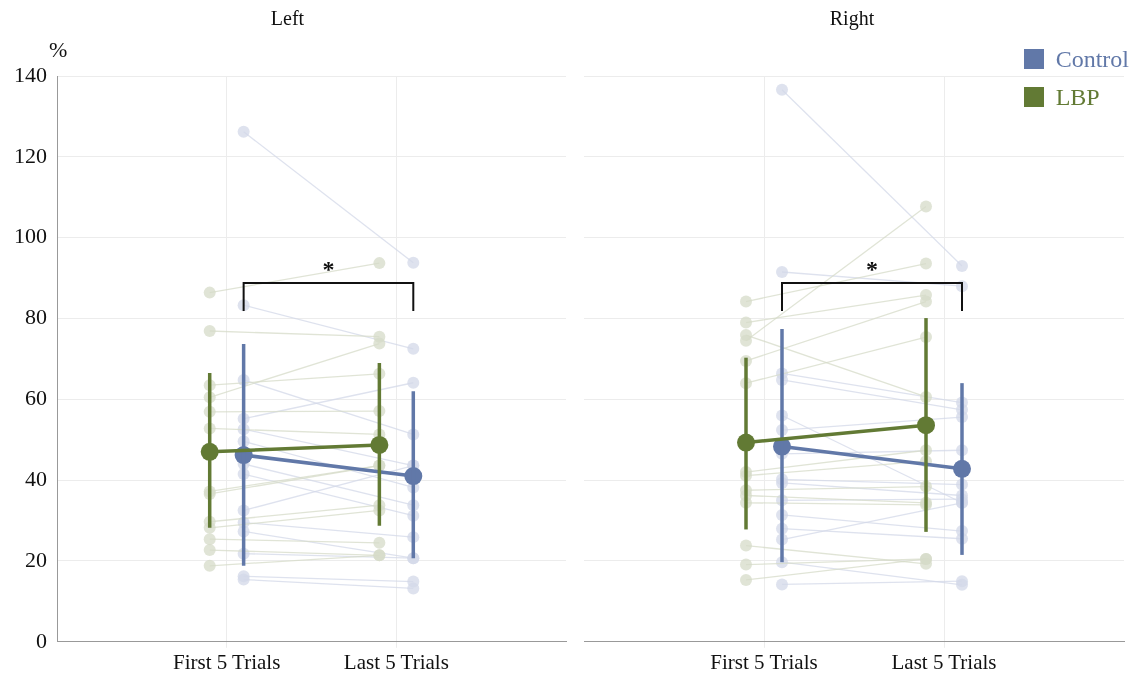 Image resolution: width=1133 pixels, height=685 pixels. Describe the element at coordinates (287, 18) in the screenshot. I see `chart-title: Left` at that location.